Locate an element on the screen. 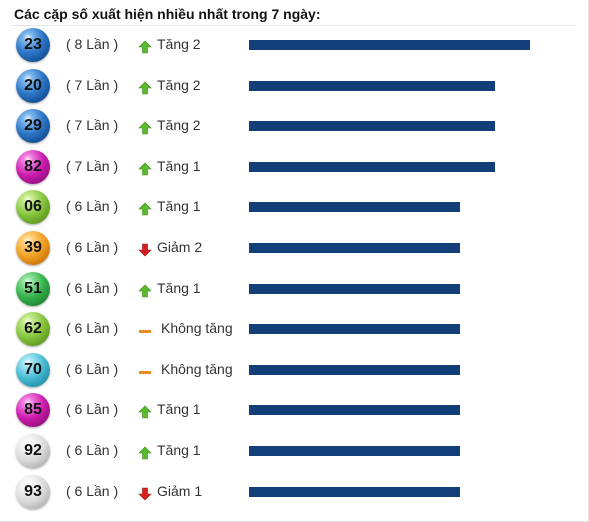 This screenshot has height=522, width=589. pair-row: 62 ( 6 Lần ) Không tăng is located at coordinates (294, 331).